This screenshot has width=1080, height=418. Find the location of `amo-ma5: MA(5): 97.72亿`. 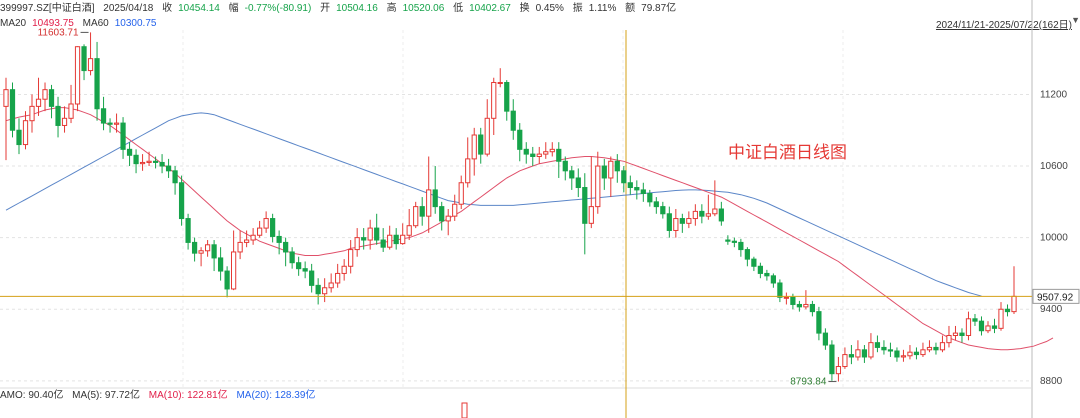

amo-ma5: MA(5): 97.72亿 is located at coordinates (106, 395).